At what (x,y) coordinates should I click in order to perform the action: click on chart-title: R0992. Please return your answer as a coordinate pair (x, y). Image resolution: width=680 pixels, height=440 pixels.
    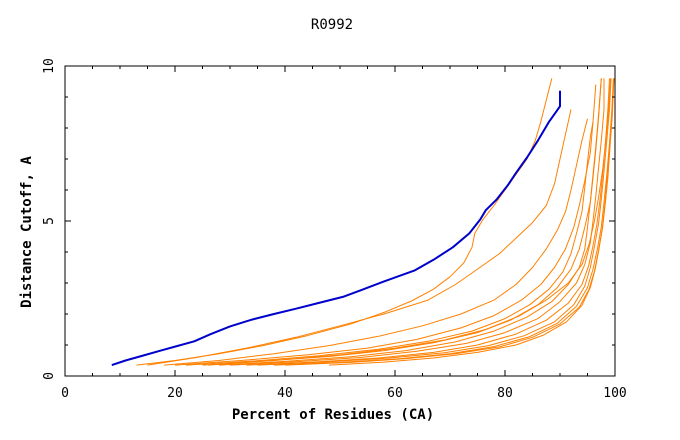
    Looking at the image, I should click on (332, 25).